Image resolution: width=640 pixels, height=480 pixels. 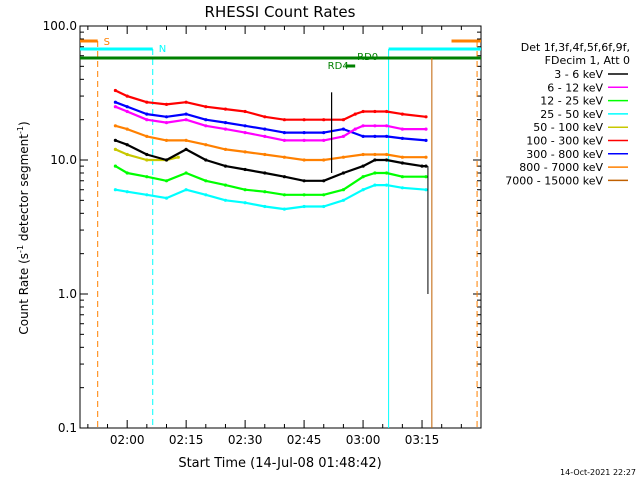 I want to click on legend-label-7000-15000-kev: 7000 - 15000 keV, so click(x=554, y=180).